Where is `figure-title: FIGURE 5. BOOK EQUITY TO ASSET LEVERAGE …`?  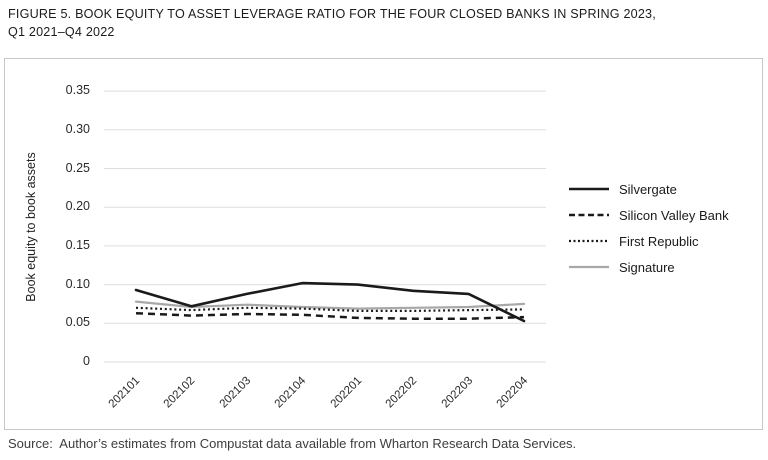 figure-title: FIGURE 5. BOOK EQUITY TO ASSET LEVERAGE … is located at coordinates (384, 23).